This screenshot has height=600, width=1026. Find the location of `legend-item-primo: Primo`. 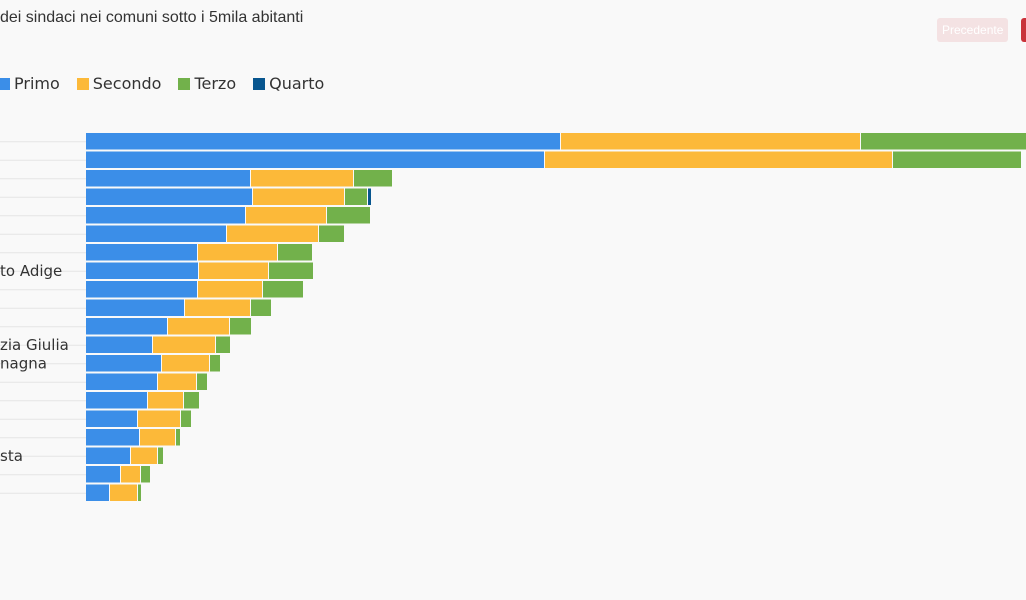

legend-item-primo: Primo is located at coordinates (30, 83).